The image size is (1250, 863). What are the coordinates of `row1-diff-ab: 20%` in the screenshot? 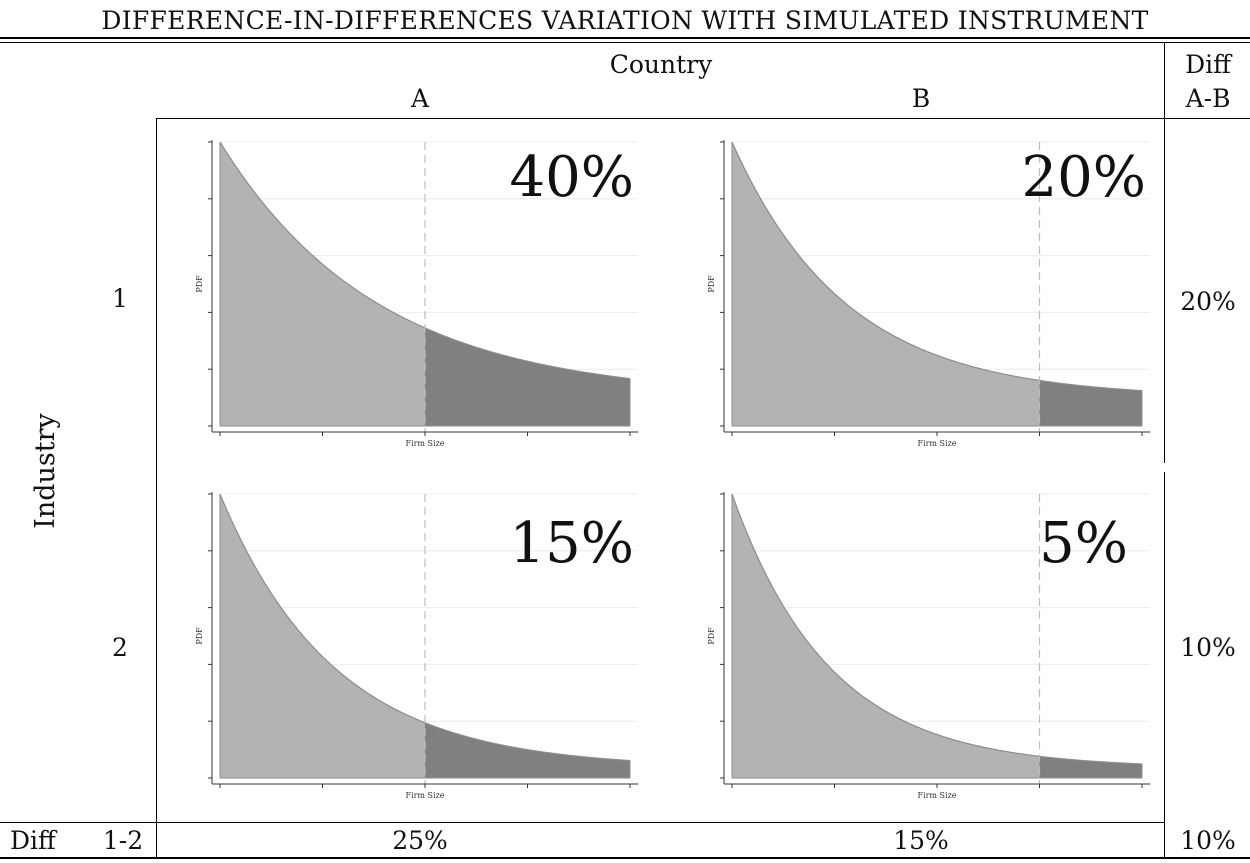 It's located at (1208, 301).